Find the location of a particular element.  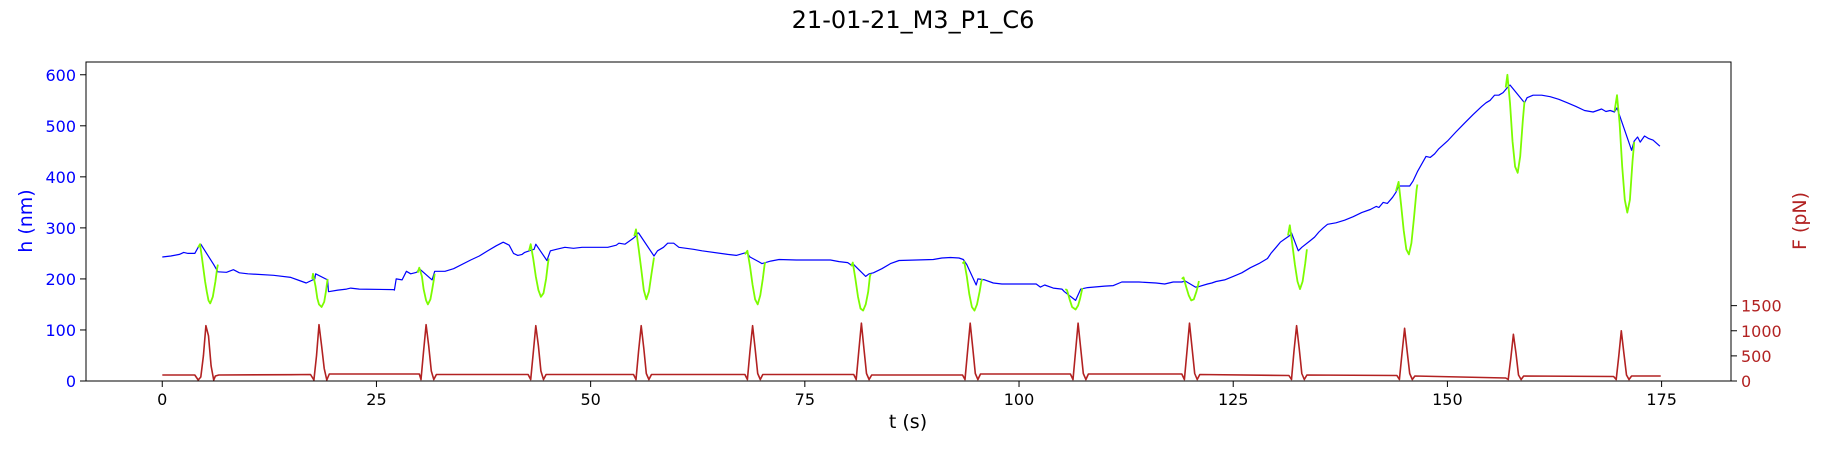

y-left-tick-label: 300 is located at coordinates (60, 228).